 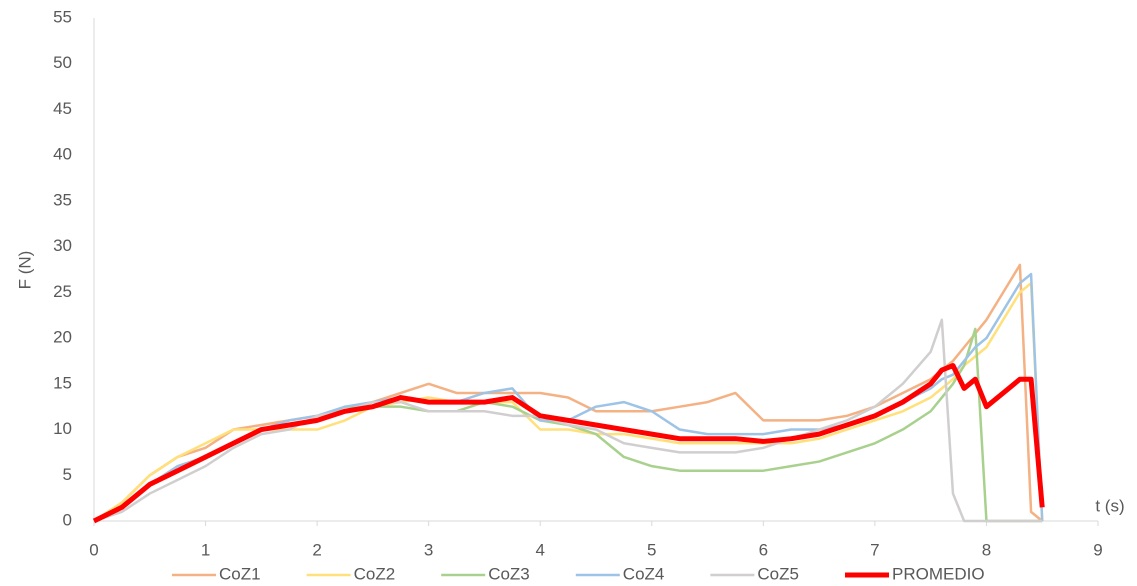 What do you see at coordinates (62, 16) in the screenshot?
I see `y-tick-label: 55` at bounding box center [62, 16].